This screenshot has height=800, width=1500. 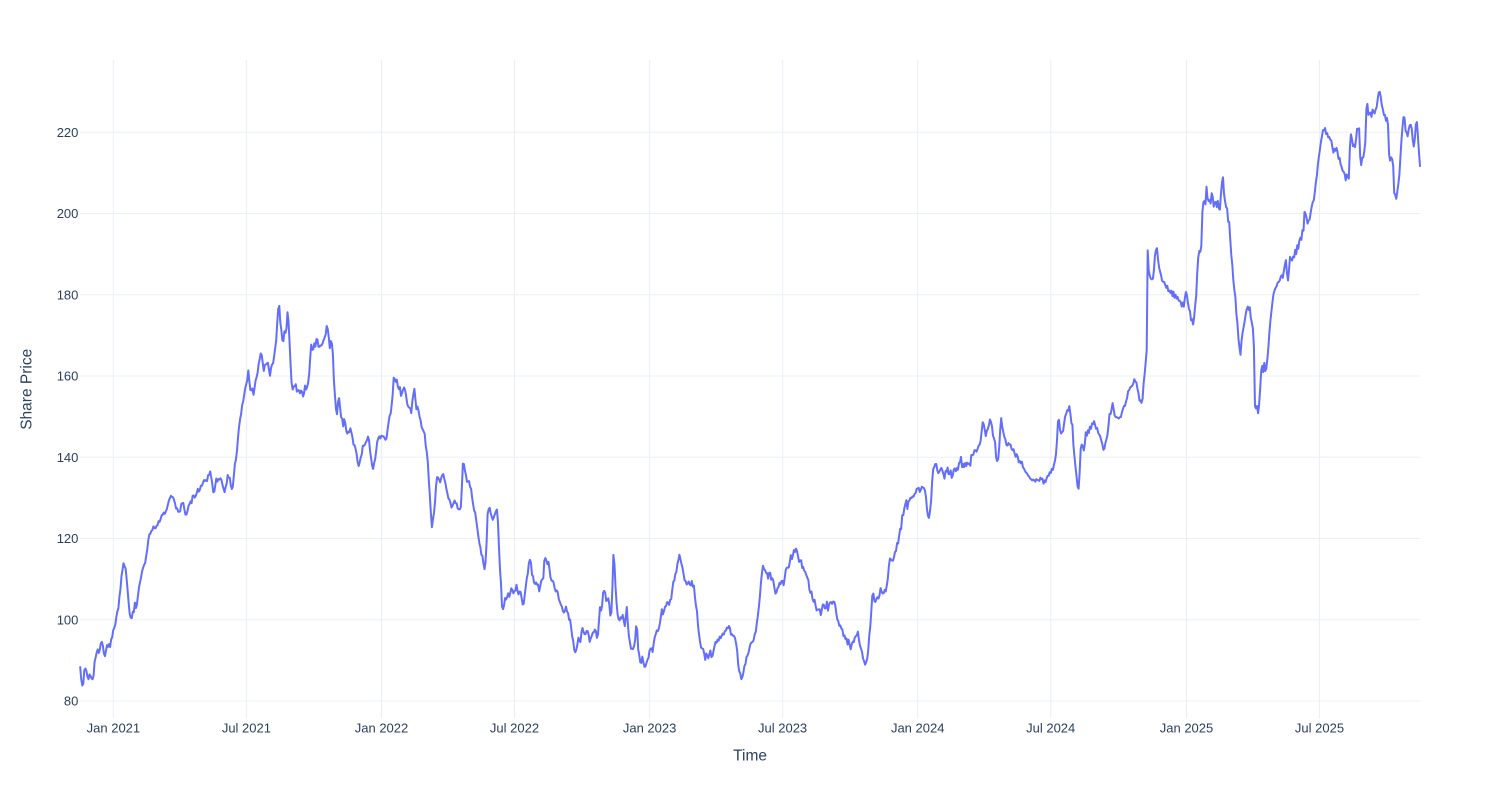 I want to click on svg-text: 180, so click(x=68, y=294).